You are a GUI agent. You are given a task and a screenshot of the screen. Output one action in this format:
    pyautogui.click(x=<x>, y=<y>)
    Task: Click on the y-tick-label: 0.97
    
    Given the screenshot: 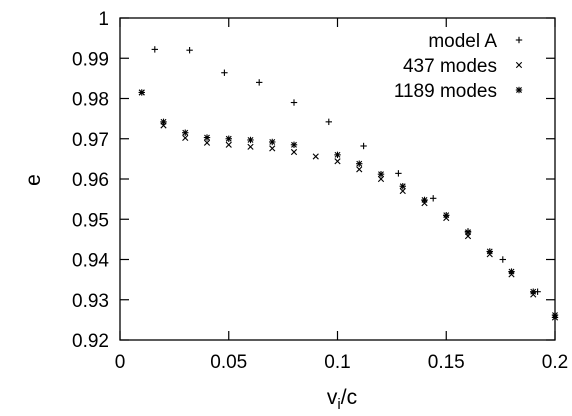 What is the action you would take?
    pyautogui.click(x=90, y=140)
    